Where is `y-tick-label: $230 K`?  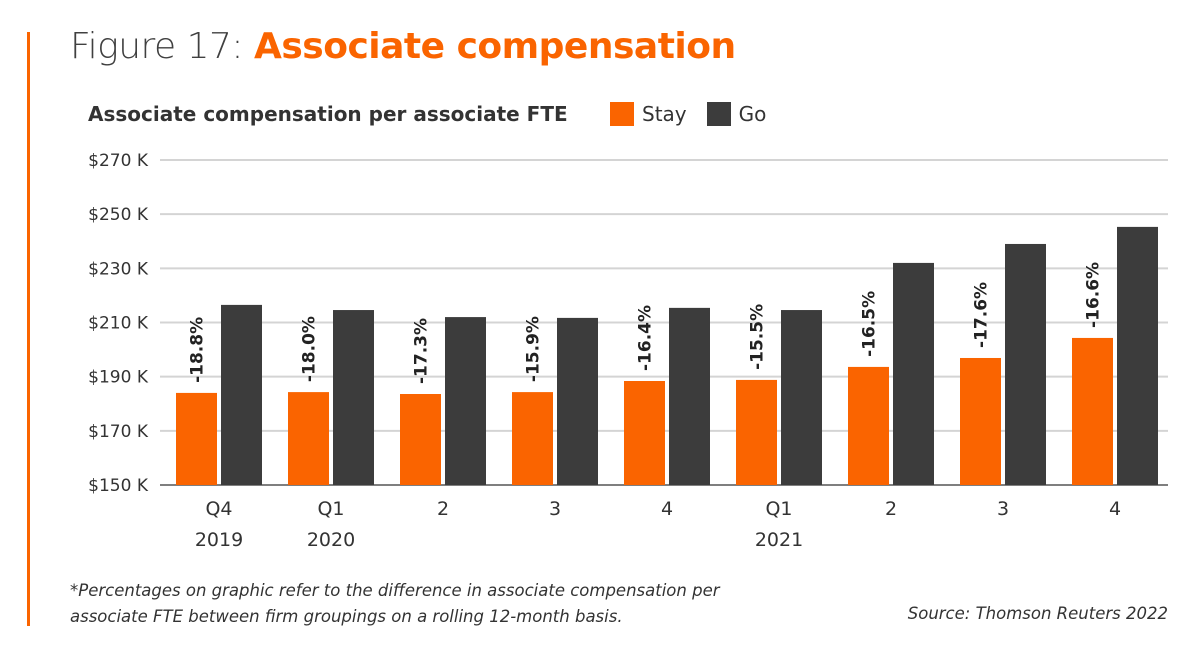
y-tick-label: $230 K is located at coordinates (118, 269).